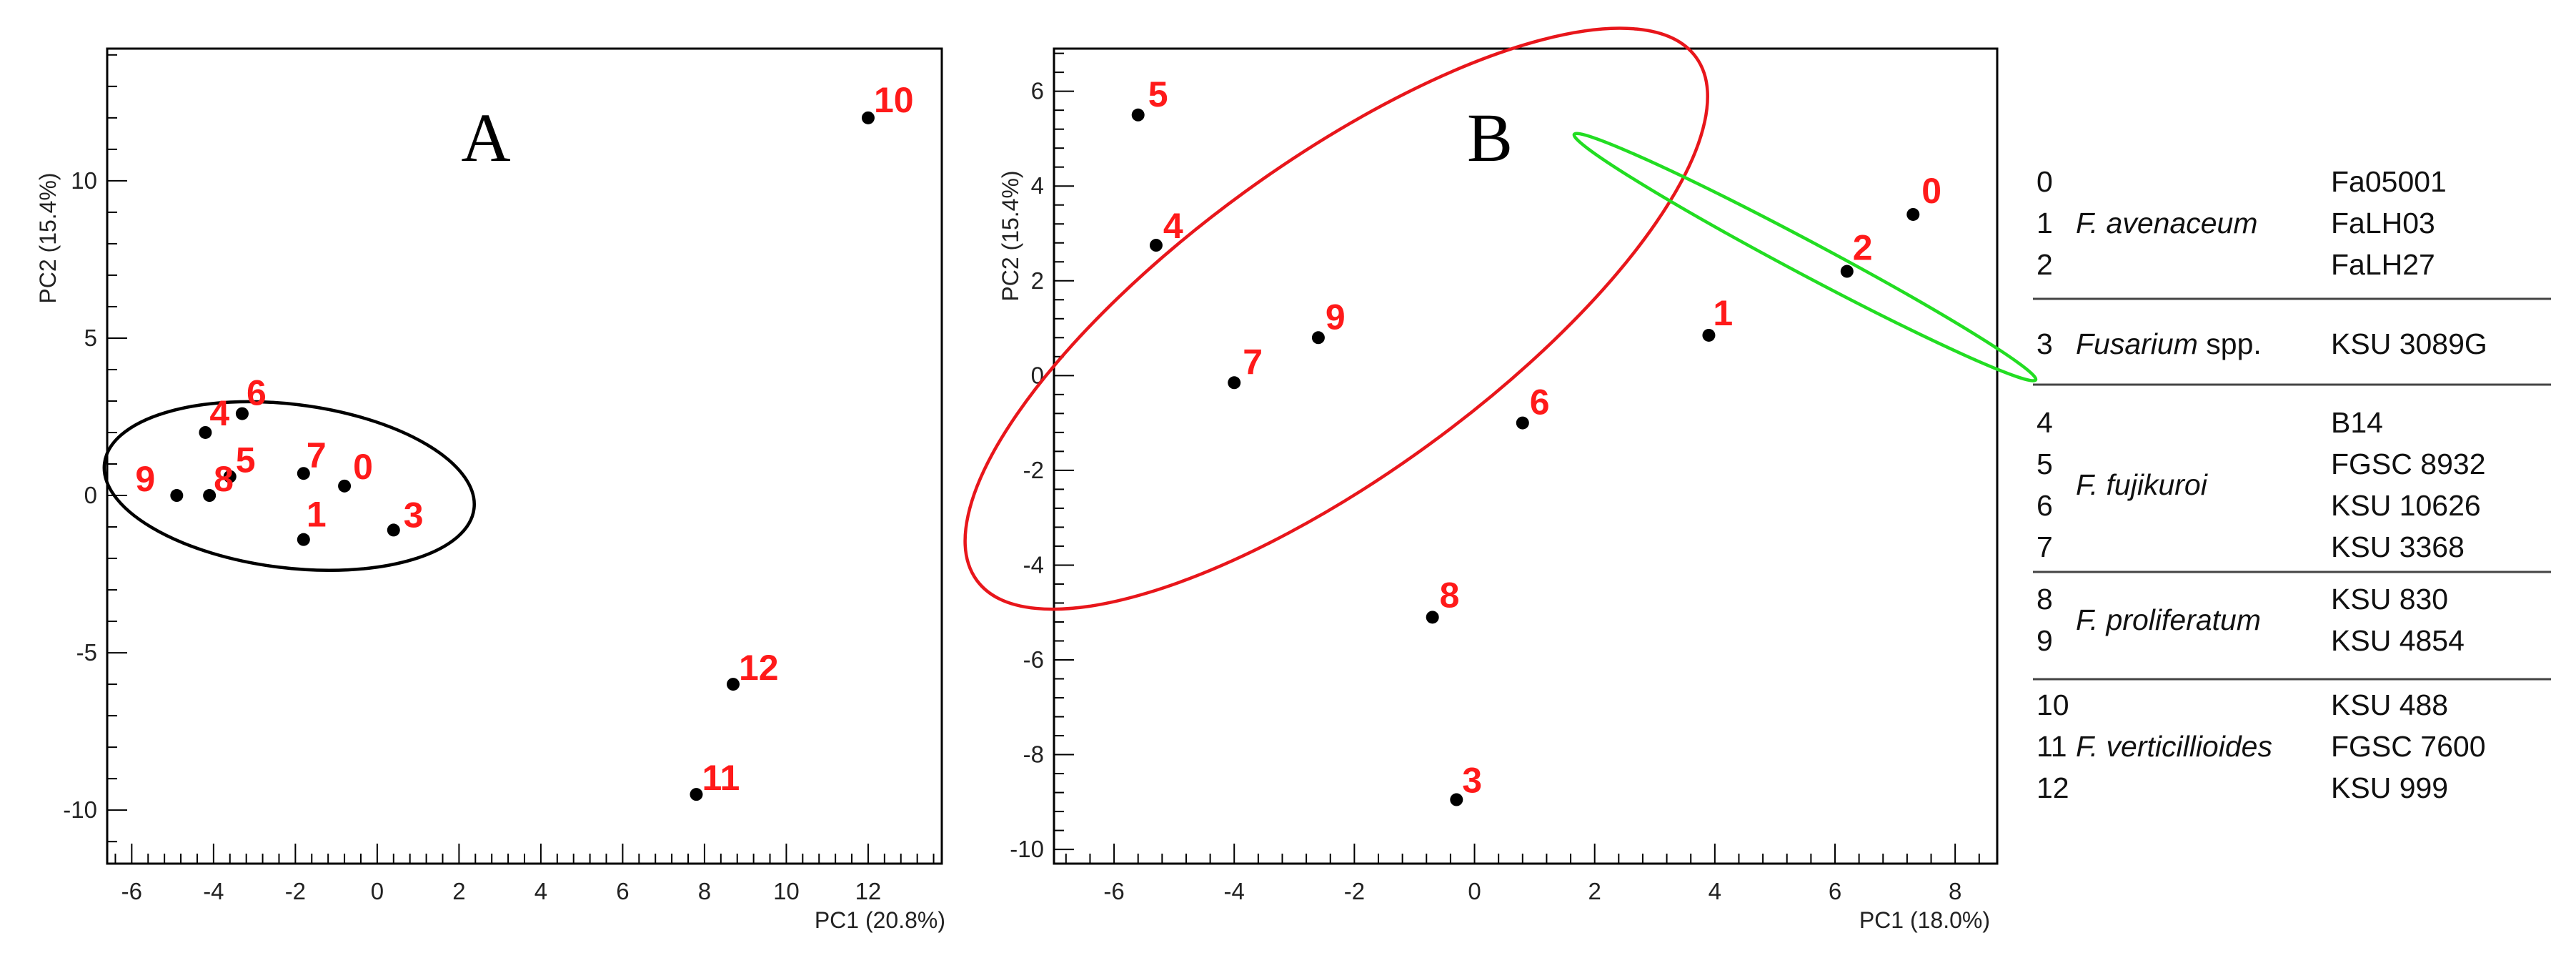  Describe the element at coordinates (2230, 343) in the screenshot. I see `legend-species-part: spp.` at that location.